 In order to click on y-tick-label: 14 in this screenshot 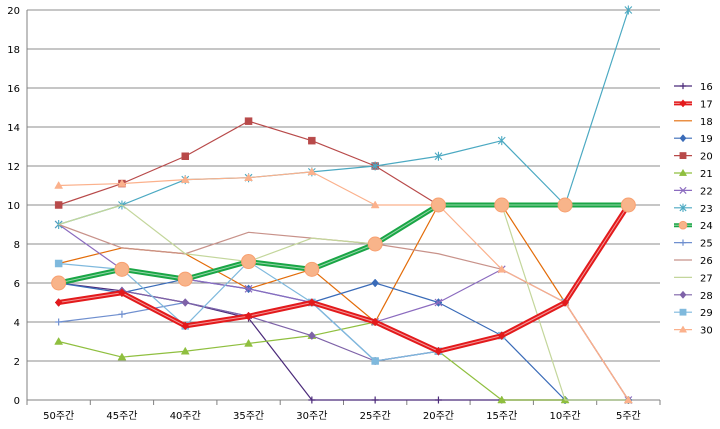, I will do `click(13, 128)`.